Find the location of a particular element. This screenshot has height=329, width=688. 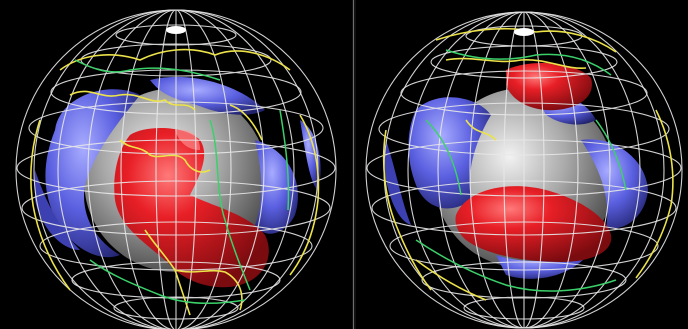

cold-anomaly-west is located at coordinates (92, 173).